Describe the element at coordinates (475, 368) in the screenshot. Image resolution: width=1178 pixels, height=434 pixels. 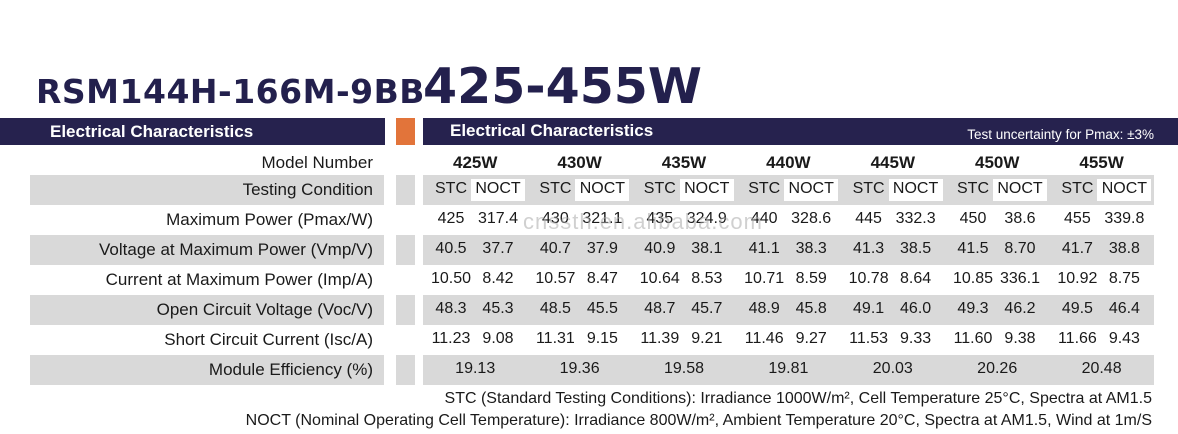
I see `efficiency-value: 19.13` at that location.